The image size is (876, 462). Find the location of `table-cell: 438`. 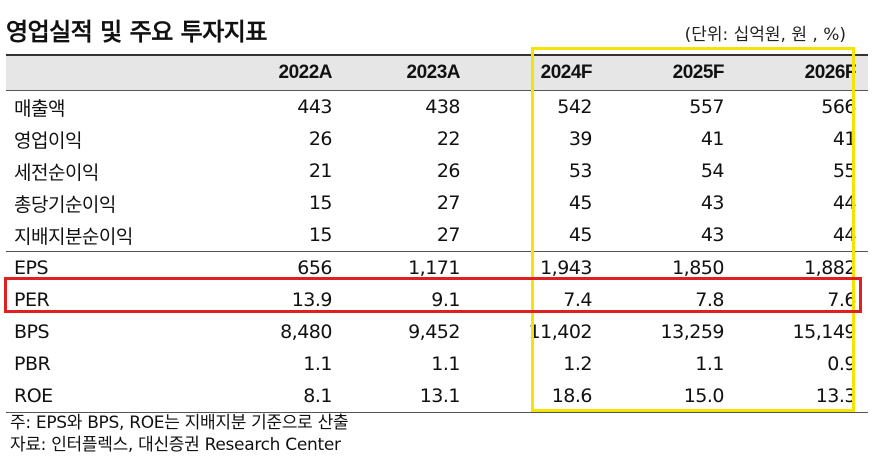

table-cell: 438 is located at coordinates (442, 107).